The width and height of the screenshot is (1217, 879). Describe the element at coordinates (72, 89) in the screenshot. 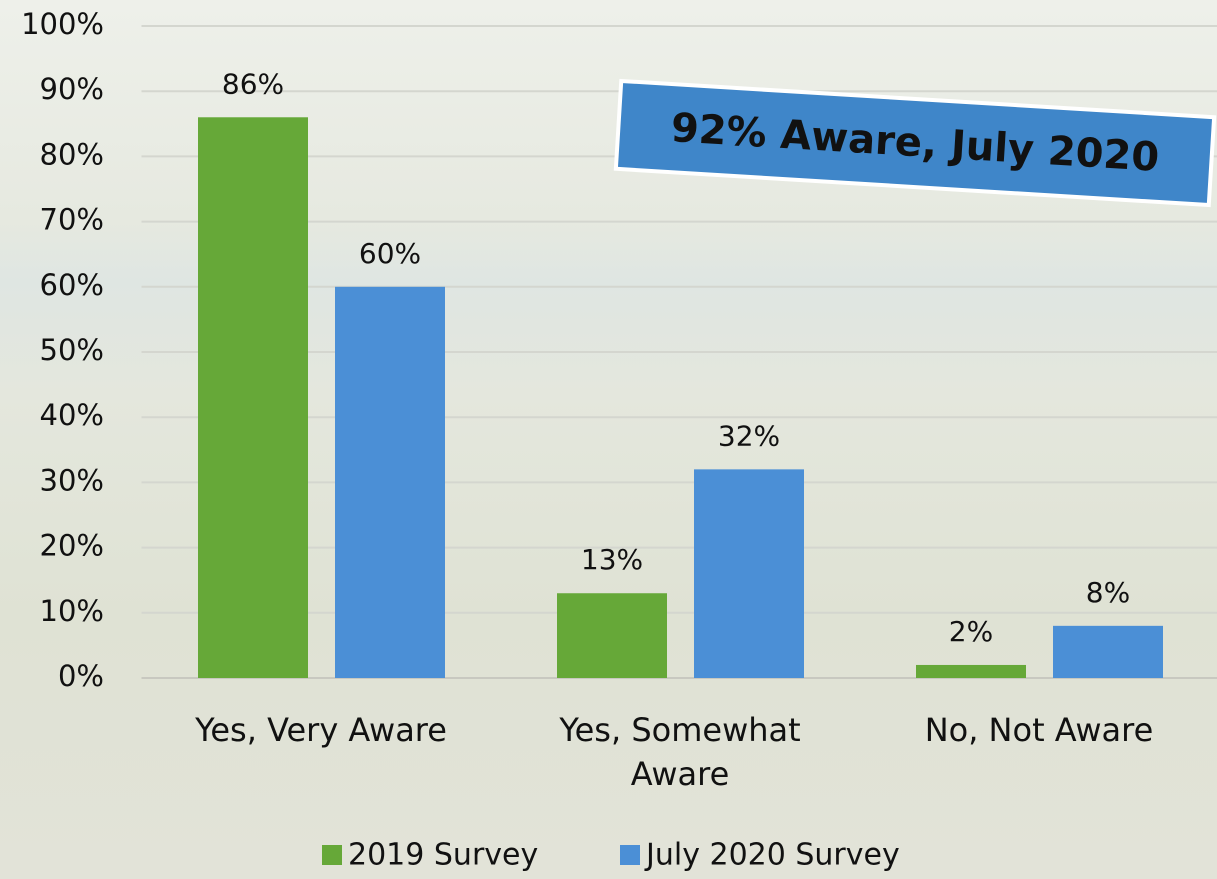

I see `y-tick-label: 90%` at that location.